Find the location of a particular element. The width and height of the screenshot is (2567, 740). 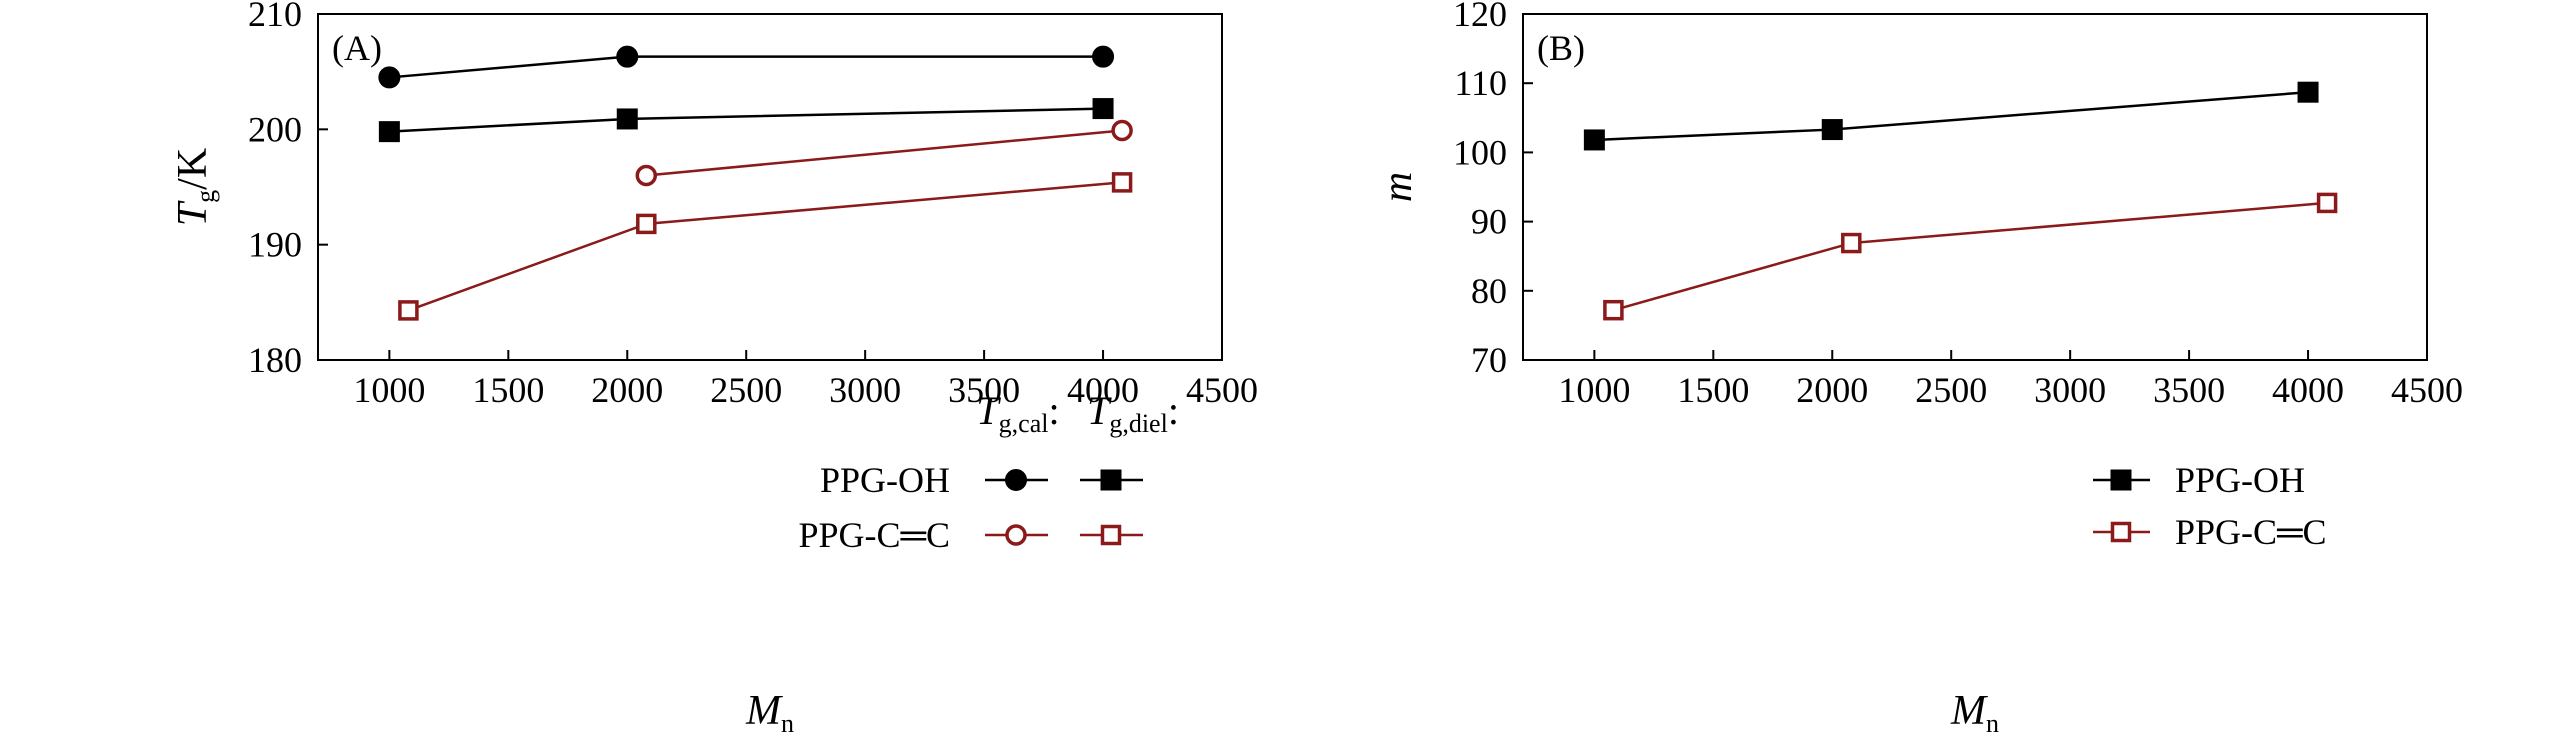

y-tick-label: 120 is located at coordinates (1480, 17).